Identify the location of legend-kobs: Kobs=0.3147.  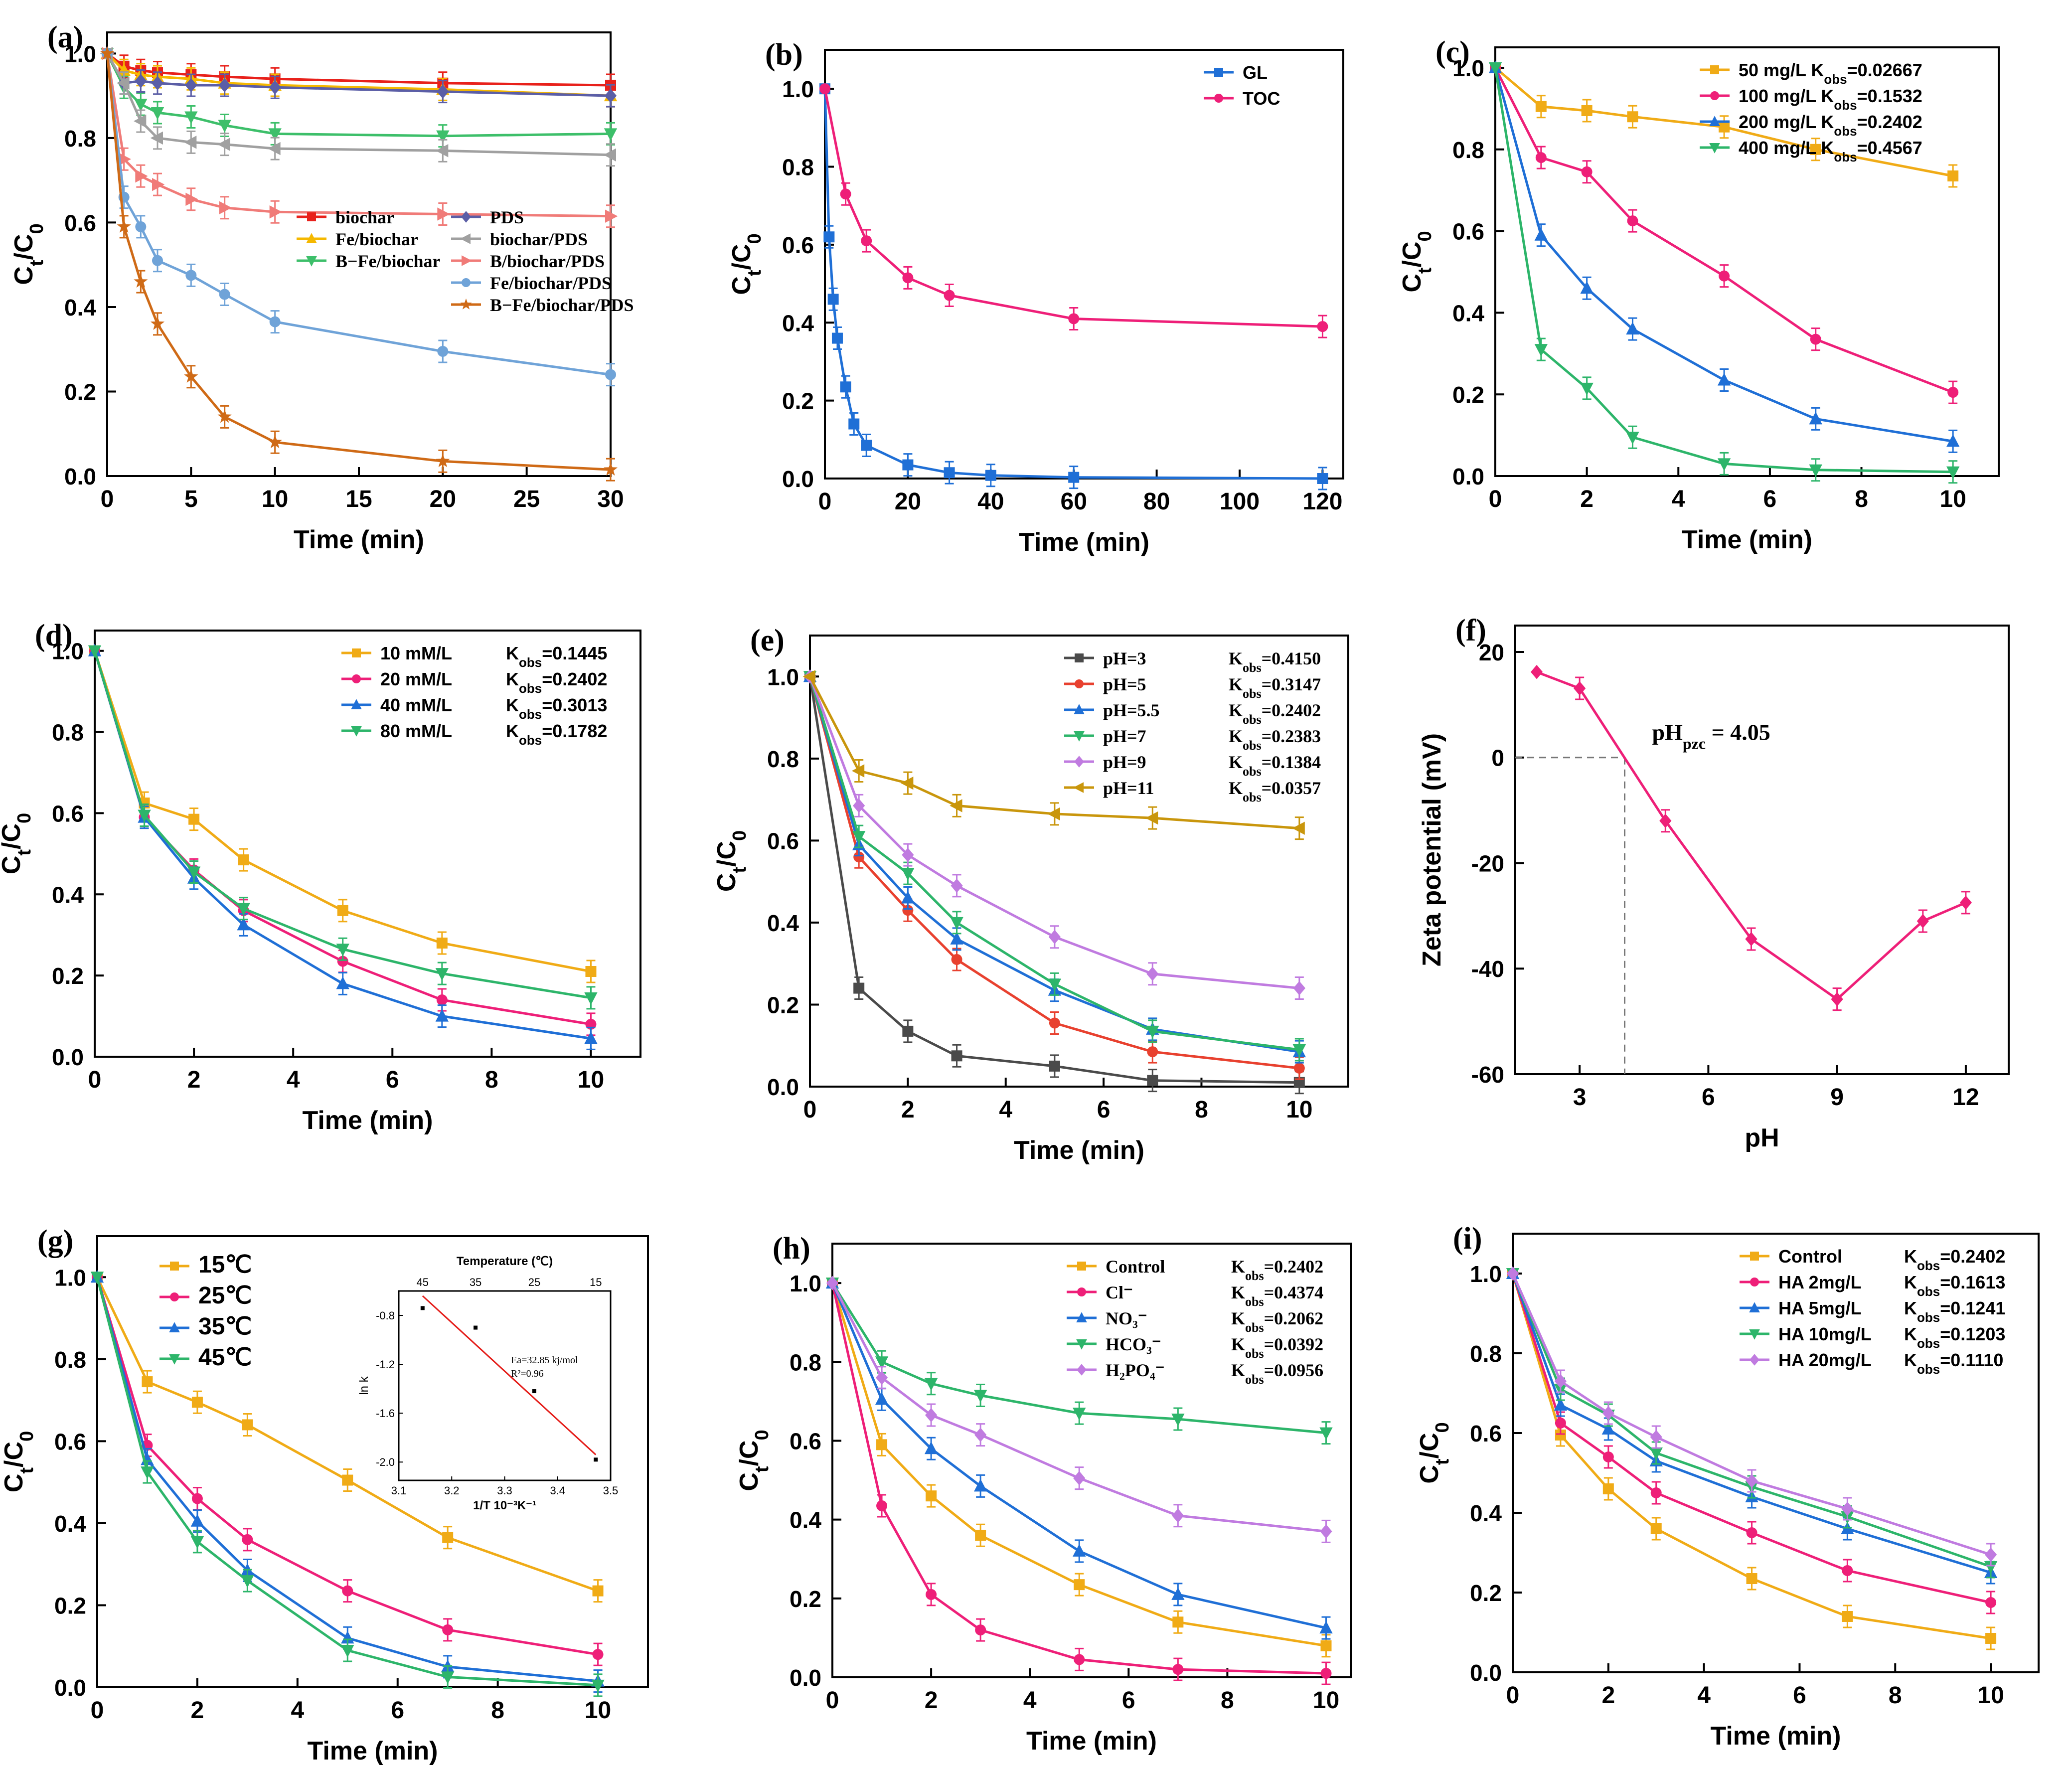
(1275, 688).